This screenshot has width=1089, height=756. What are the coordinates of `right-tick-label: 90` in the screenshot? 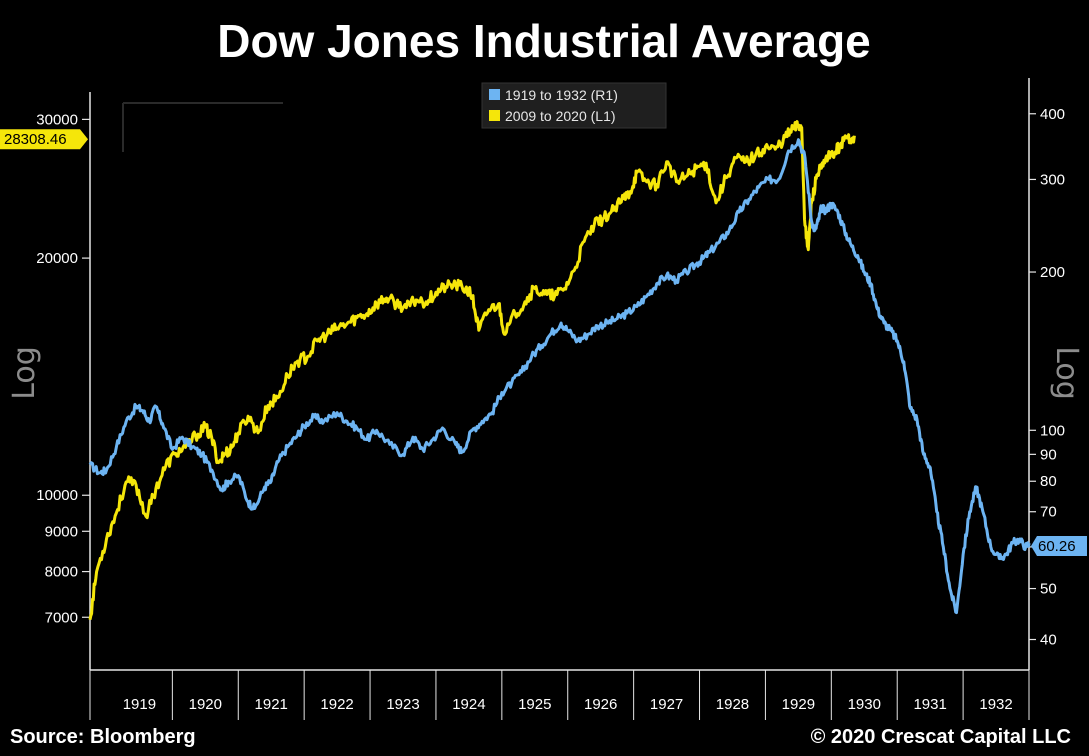 It's located at (1048, 454).